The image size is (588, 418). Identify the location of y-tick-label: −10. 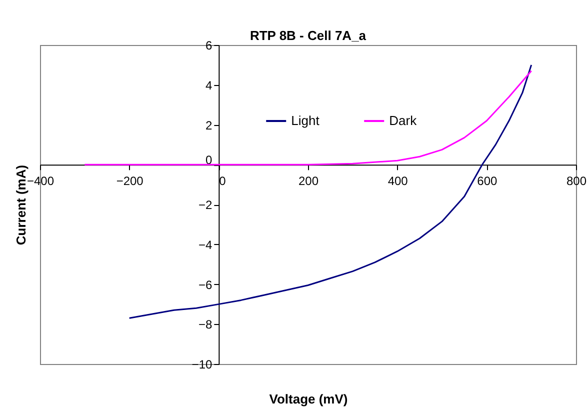
(202, 365).